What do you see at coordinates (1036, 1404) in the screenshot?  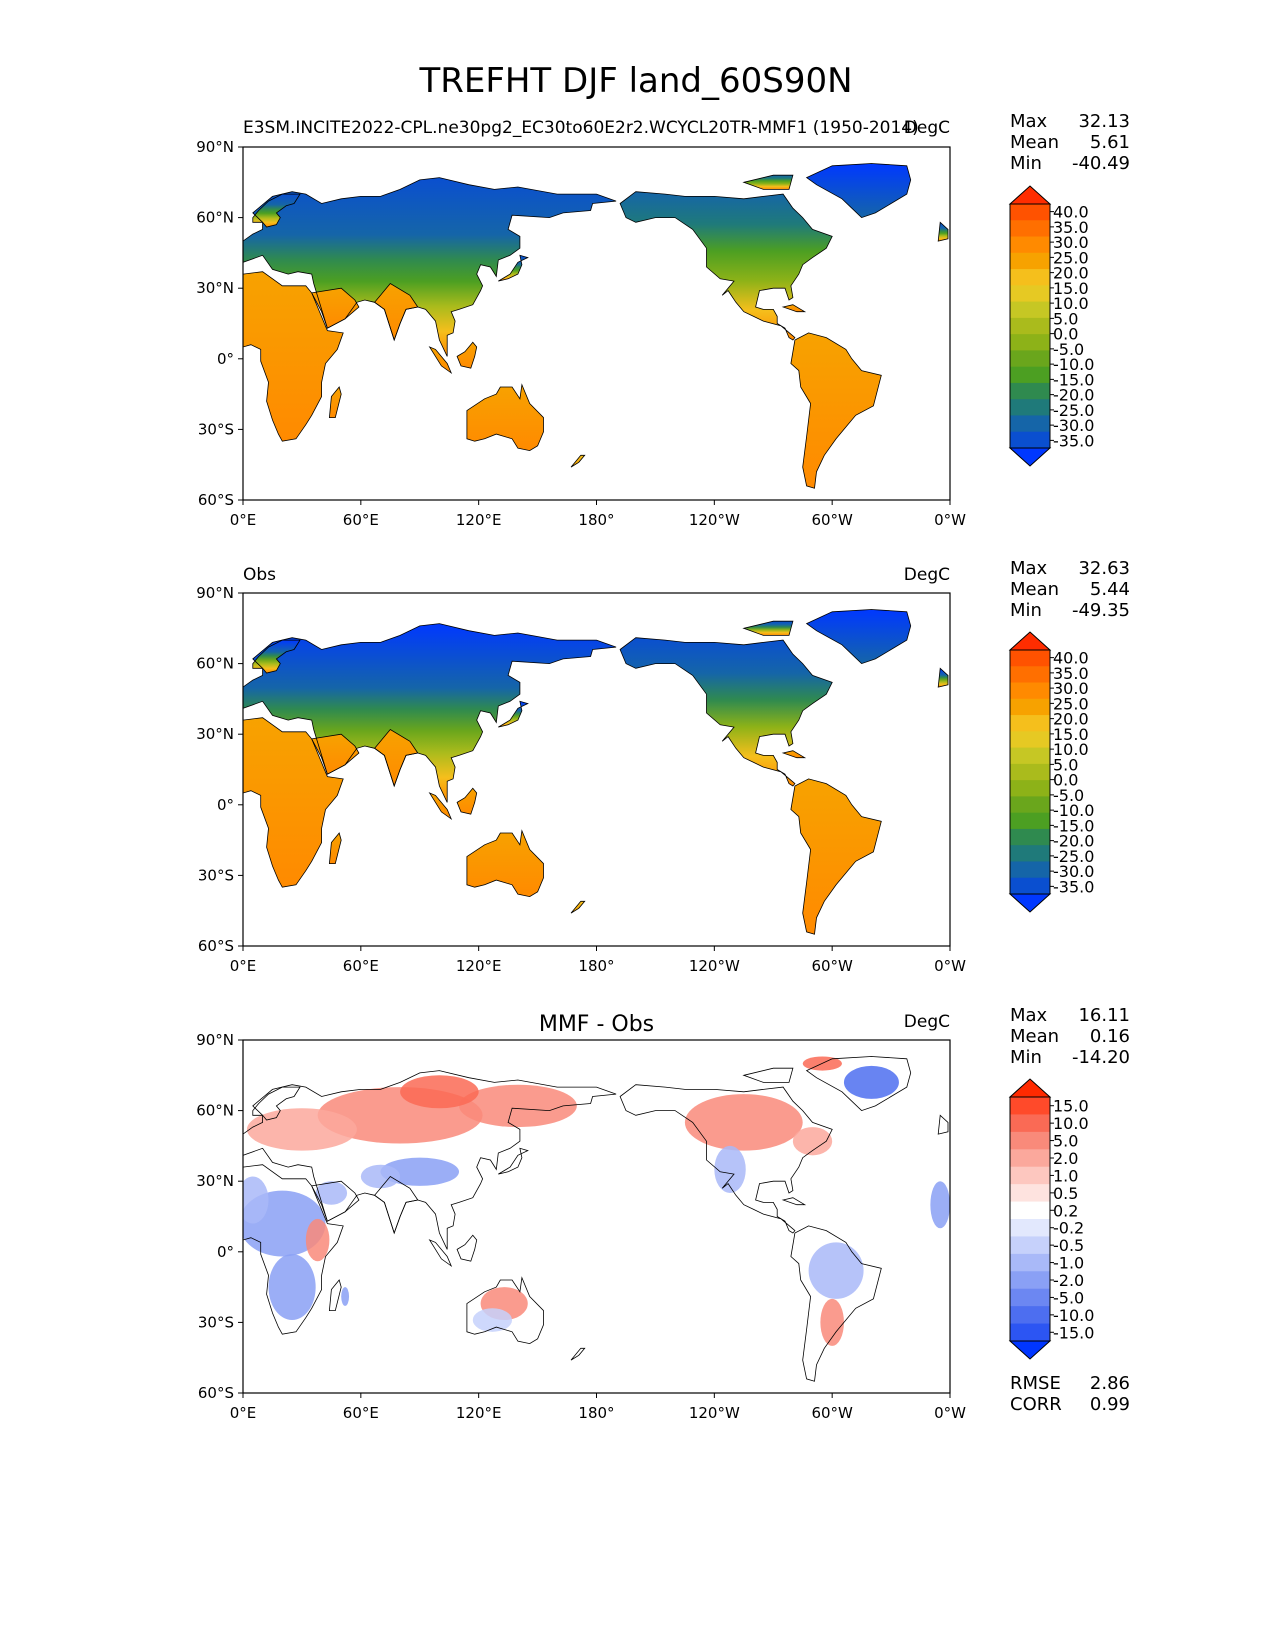 I see `stat-label: CORR` at bounding box center [1036, 1404].